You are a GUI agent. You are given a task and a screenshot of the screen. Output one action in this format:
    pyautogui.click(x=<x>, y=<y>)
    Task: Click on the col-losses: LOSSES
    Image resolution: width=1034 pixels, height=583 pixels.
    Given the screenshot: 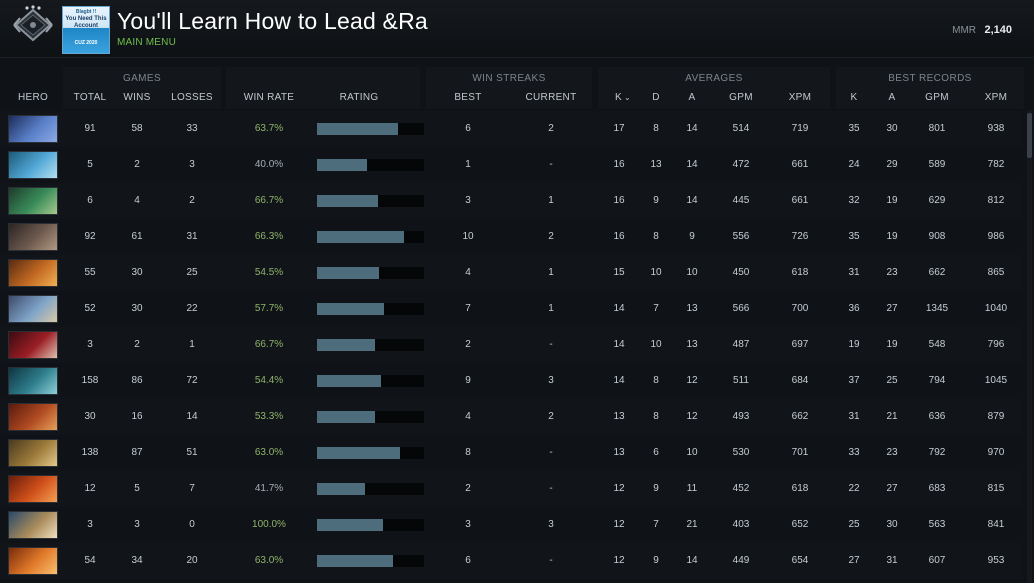 What is the action you would take?
    pyautogui.click(x=192, y=97)
    